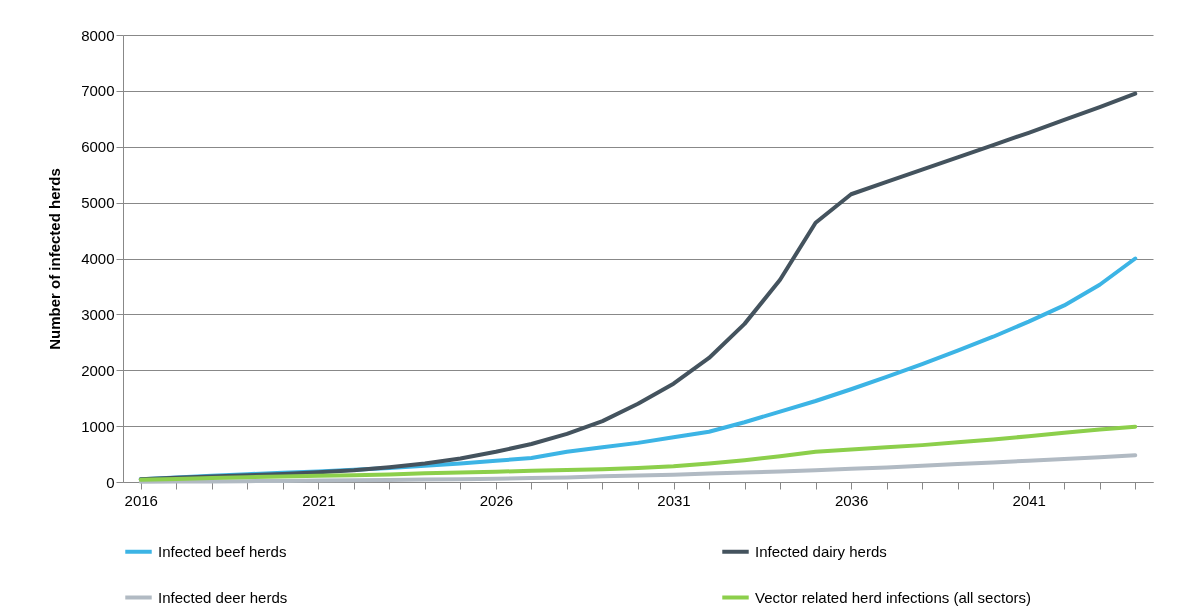 This screenshot has height=615, width=1191. What do you see at coordinates (851, 500) in the screenshot?
I see `x-tick-label: 2036` at bounding box center [851, 500].